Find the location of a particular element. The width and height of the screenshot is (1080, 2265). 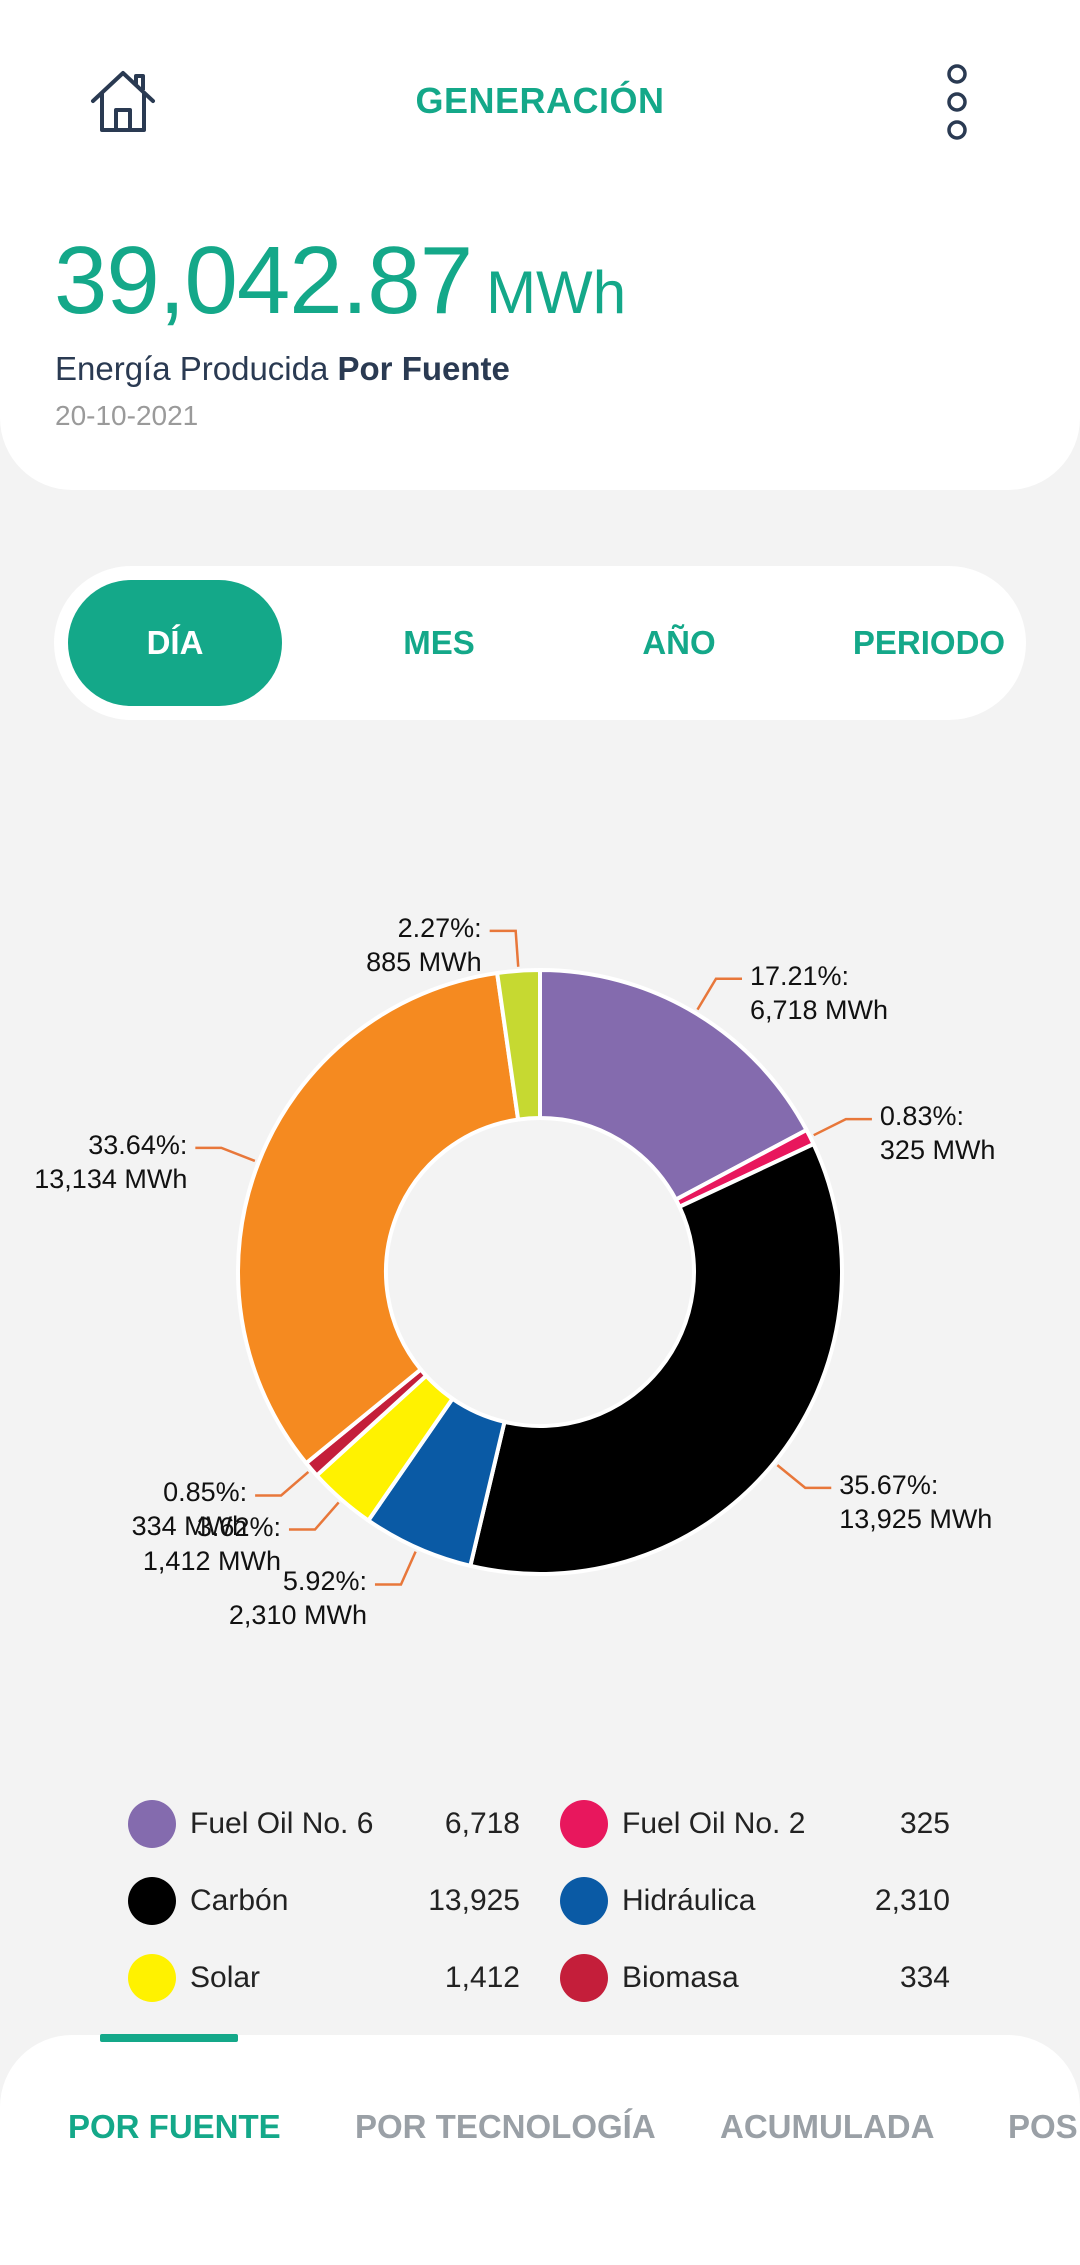

tab-ano: AÑO is located at coordinates (679, 642).